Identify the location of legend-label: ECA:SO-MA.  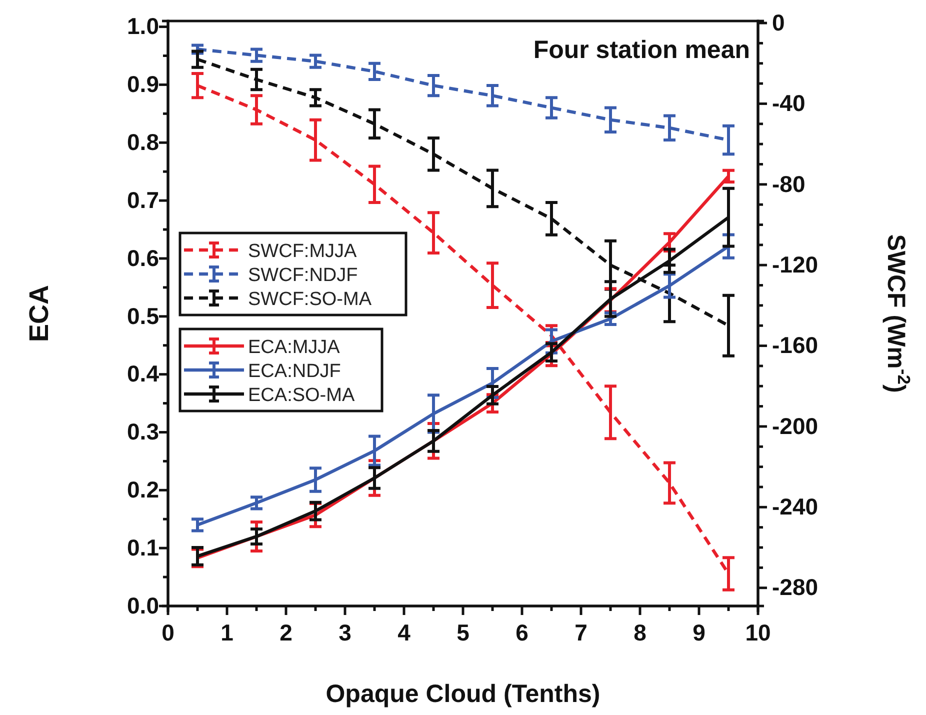
(301, 395).